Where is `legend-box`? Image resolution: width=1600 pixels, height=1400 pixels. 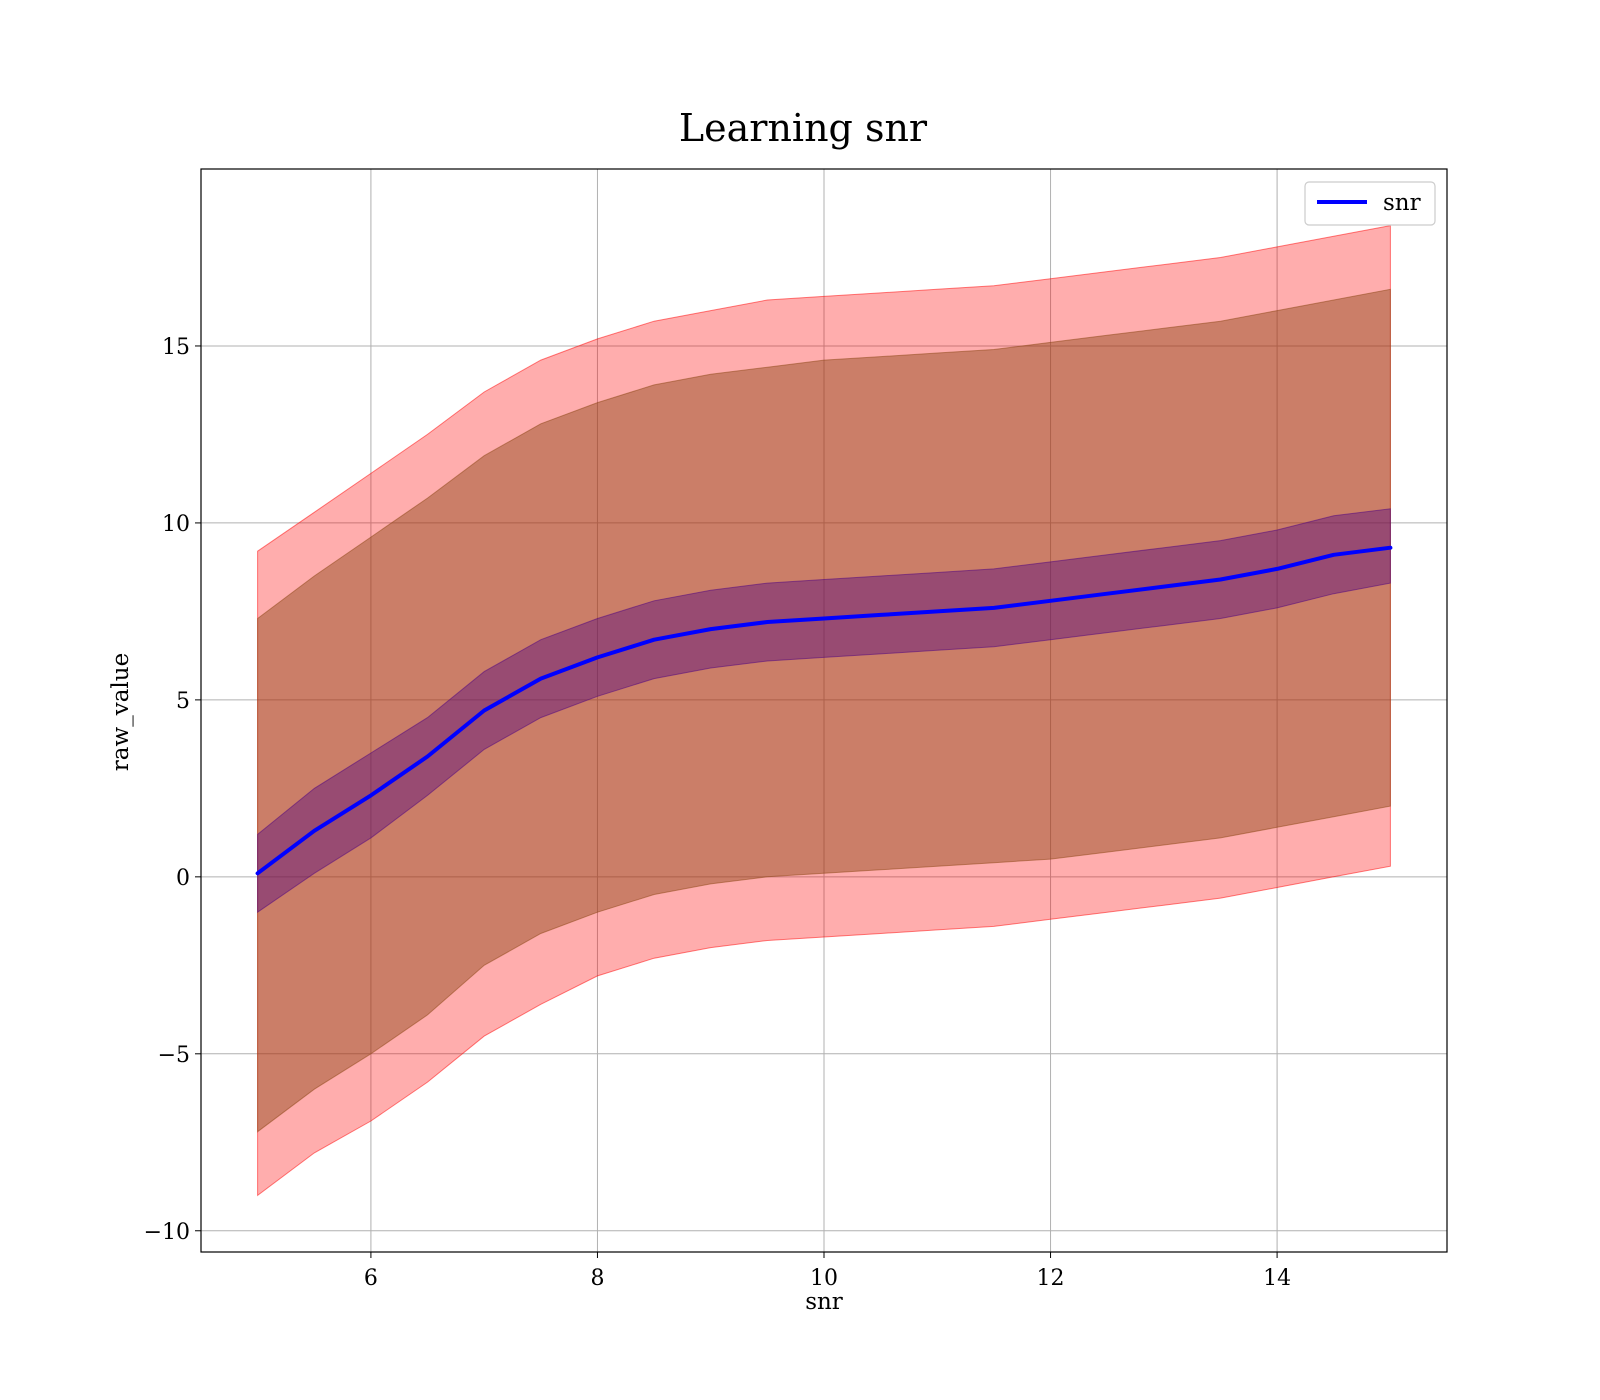
legend-box is located at coordinates (1370, 203).